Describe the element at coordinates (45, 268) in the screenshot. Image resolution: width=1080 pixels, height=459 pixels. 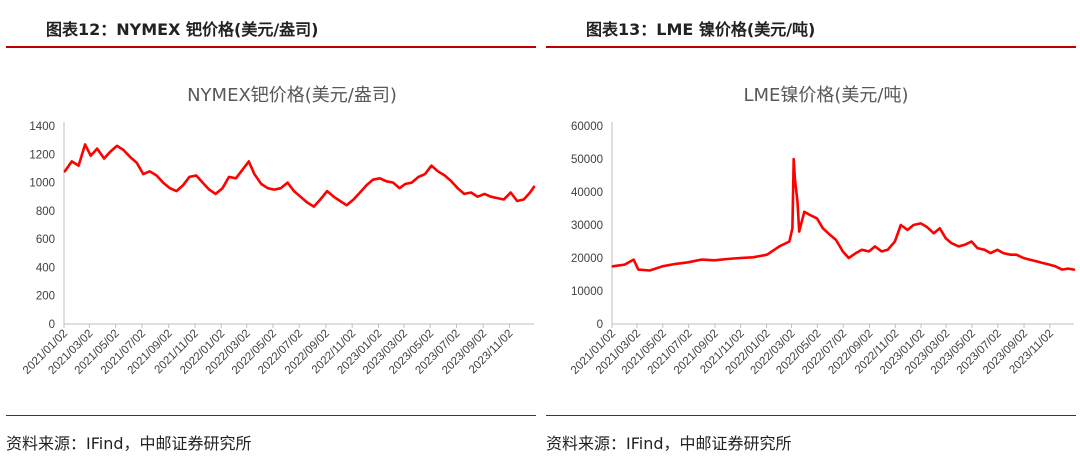
I see `y-tick-label: 400` at that location.